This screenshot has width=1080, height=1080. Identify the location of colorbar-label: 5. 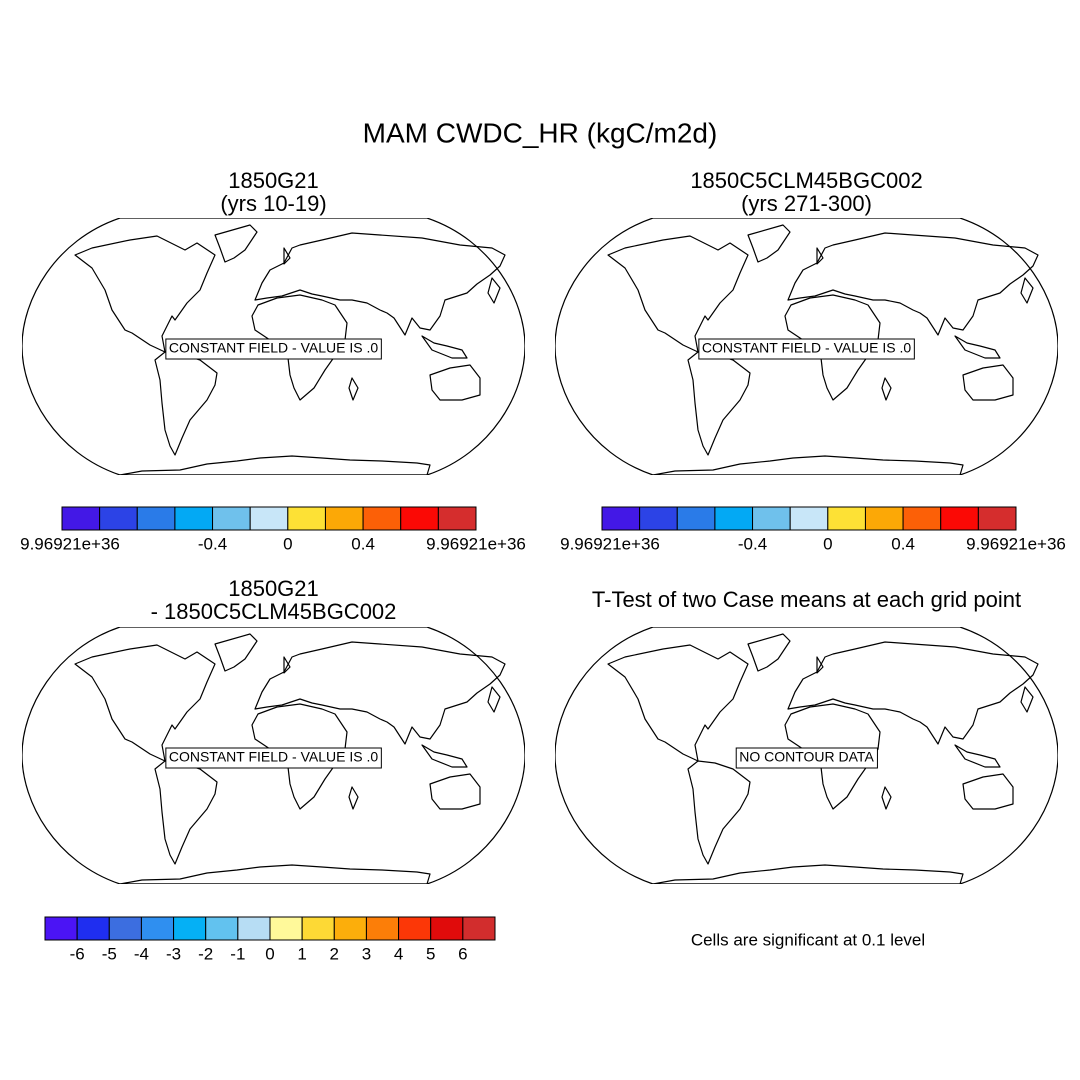
(430, 953).